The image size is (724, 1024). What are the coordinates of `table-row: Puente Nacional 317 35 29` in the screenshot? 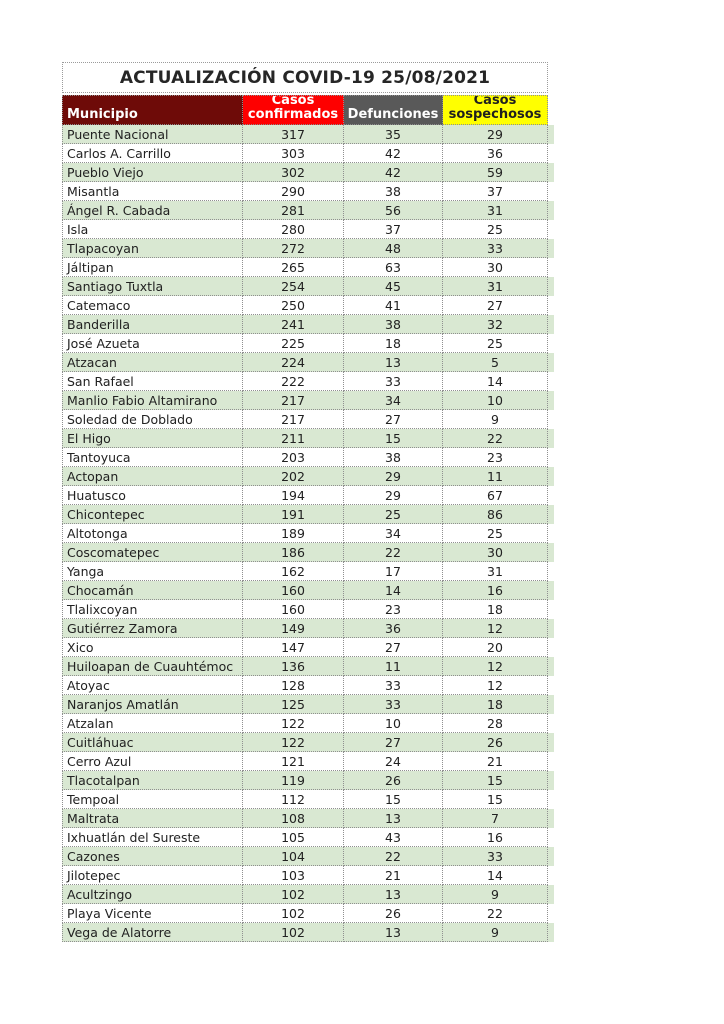 It's located at (308, 134).